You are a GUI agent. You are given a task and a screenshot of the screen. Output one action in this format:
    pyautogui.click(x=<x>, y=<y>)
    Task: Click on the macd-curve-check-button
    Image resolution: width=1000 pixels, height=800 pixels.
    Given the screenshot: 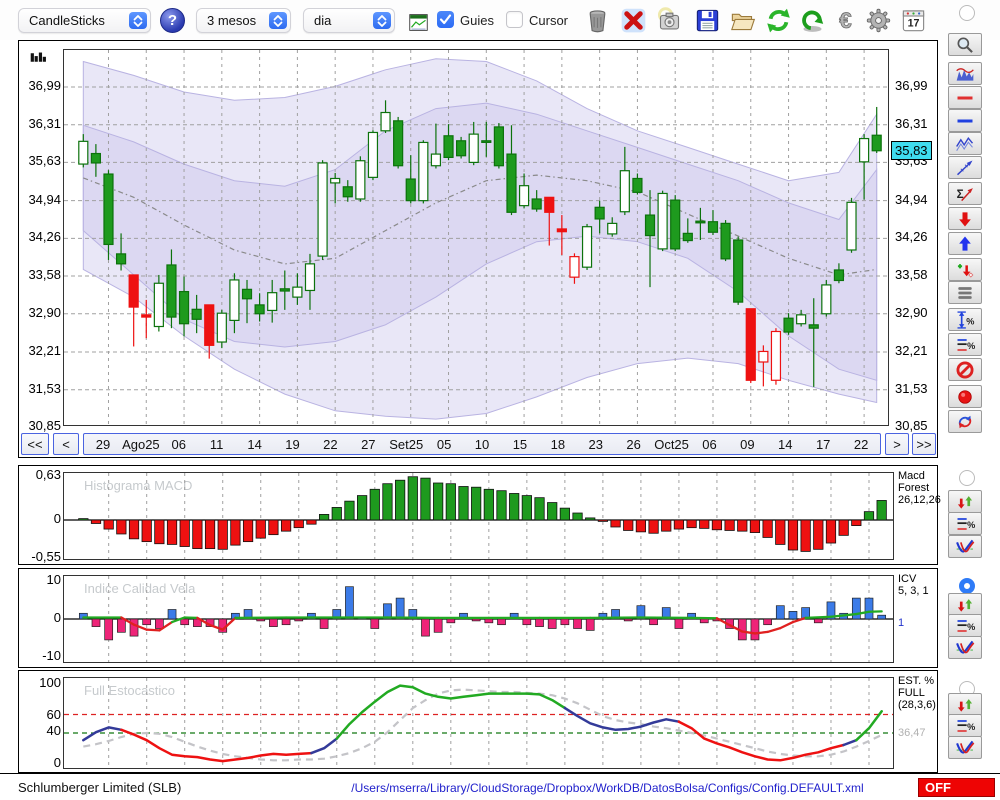 What is the action you would take?
    pyautogui.click(x=965, y=546)
    